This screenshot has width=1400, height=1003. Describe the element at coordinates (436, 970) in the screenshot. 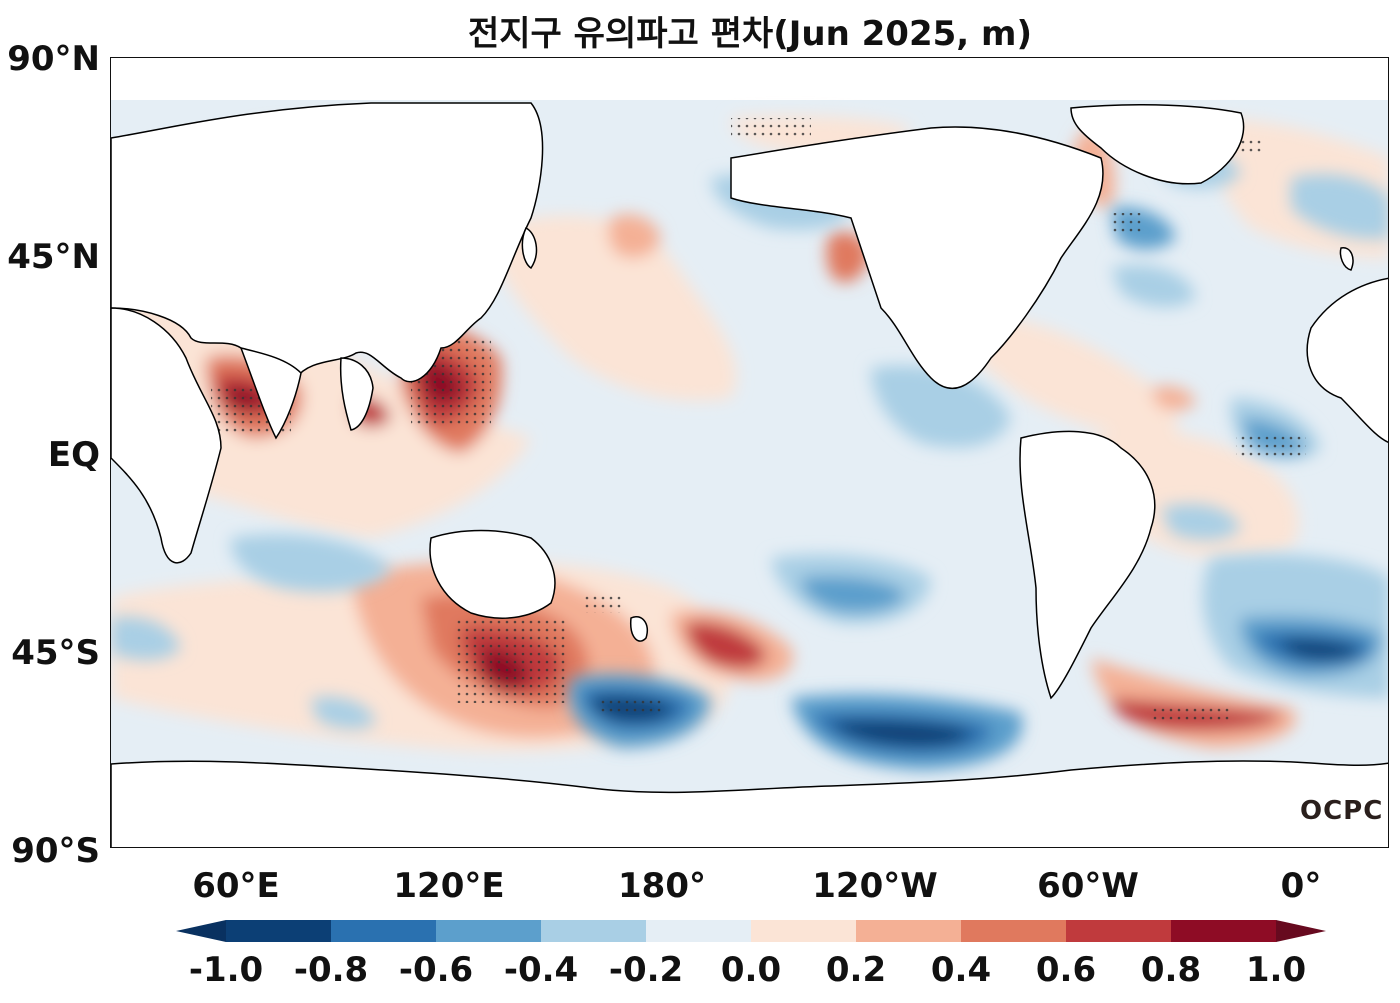

I see `colorbar-tick-label: -0.6` at that location.